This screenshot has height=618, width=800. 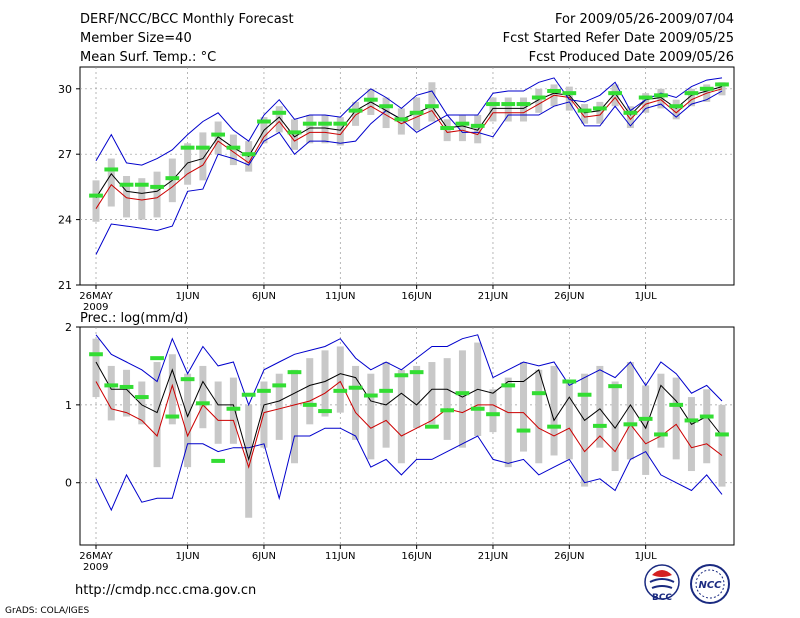 What do you see at coordinates (165, 590) in the screenshot?
I see `source-url: http://cmdp.ncc.cma.gov.cn` at bounding box center [165, 590].